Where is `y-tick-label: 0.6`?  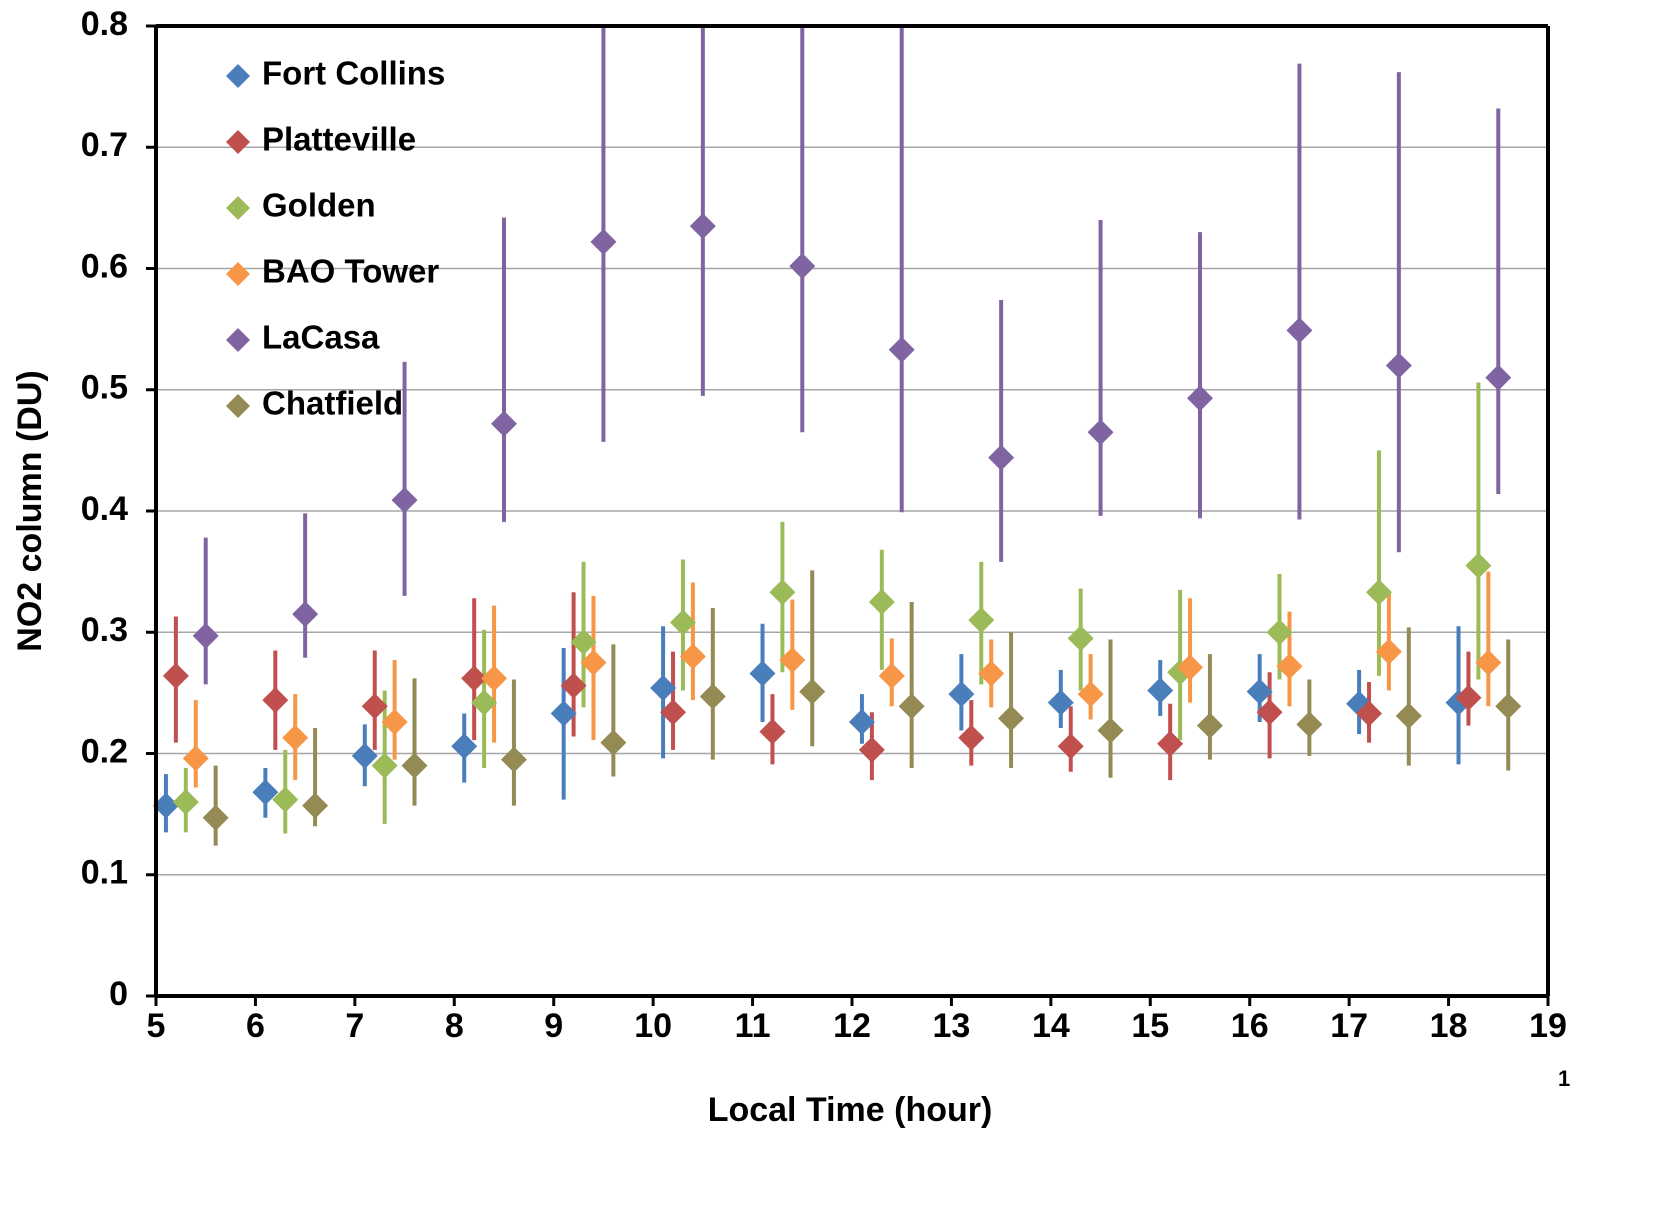 y-tick-label: 0.6 is located at coordinates (104, 266).